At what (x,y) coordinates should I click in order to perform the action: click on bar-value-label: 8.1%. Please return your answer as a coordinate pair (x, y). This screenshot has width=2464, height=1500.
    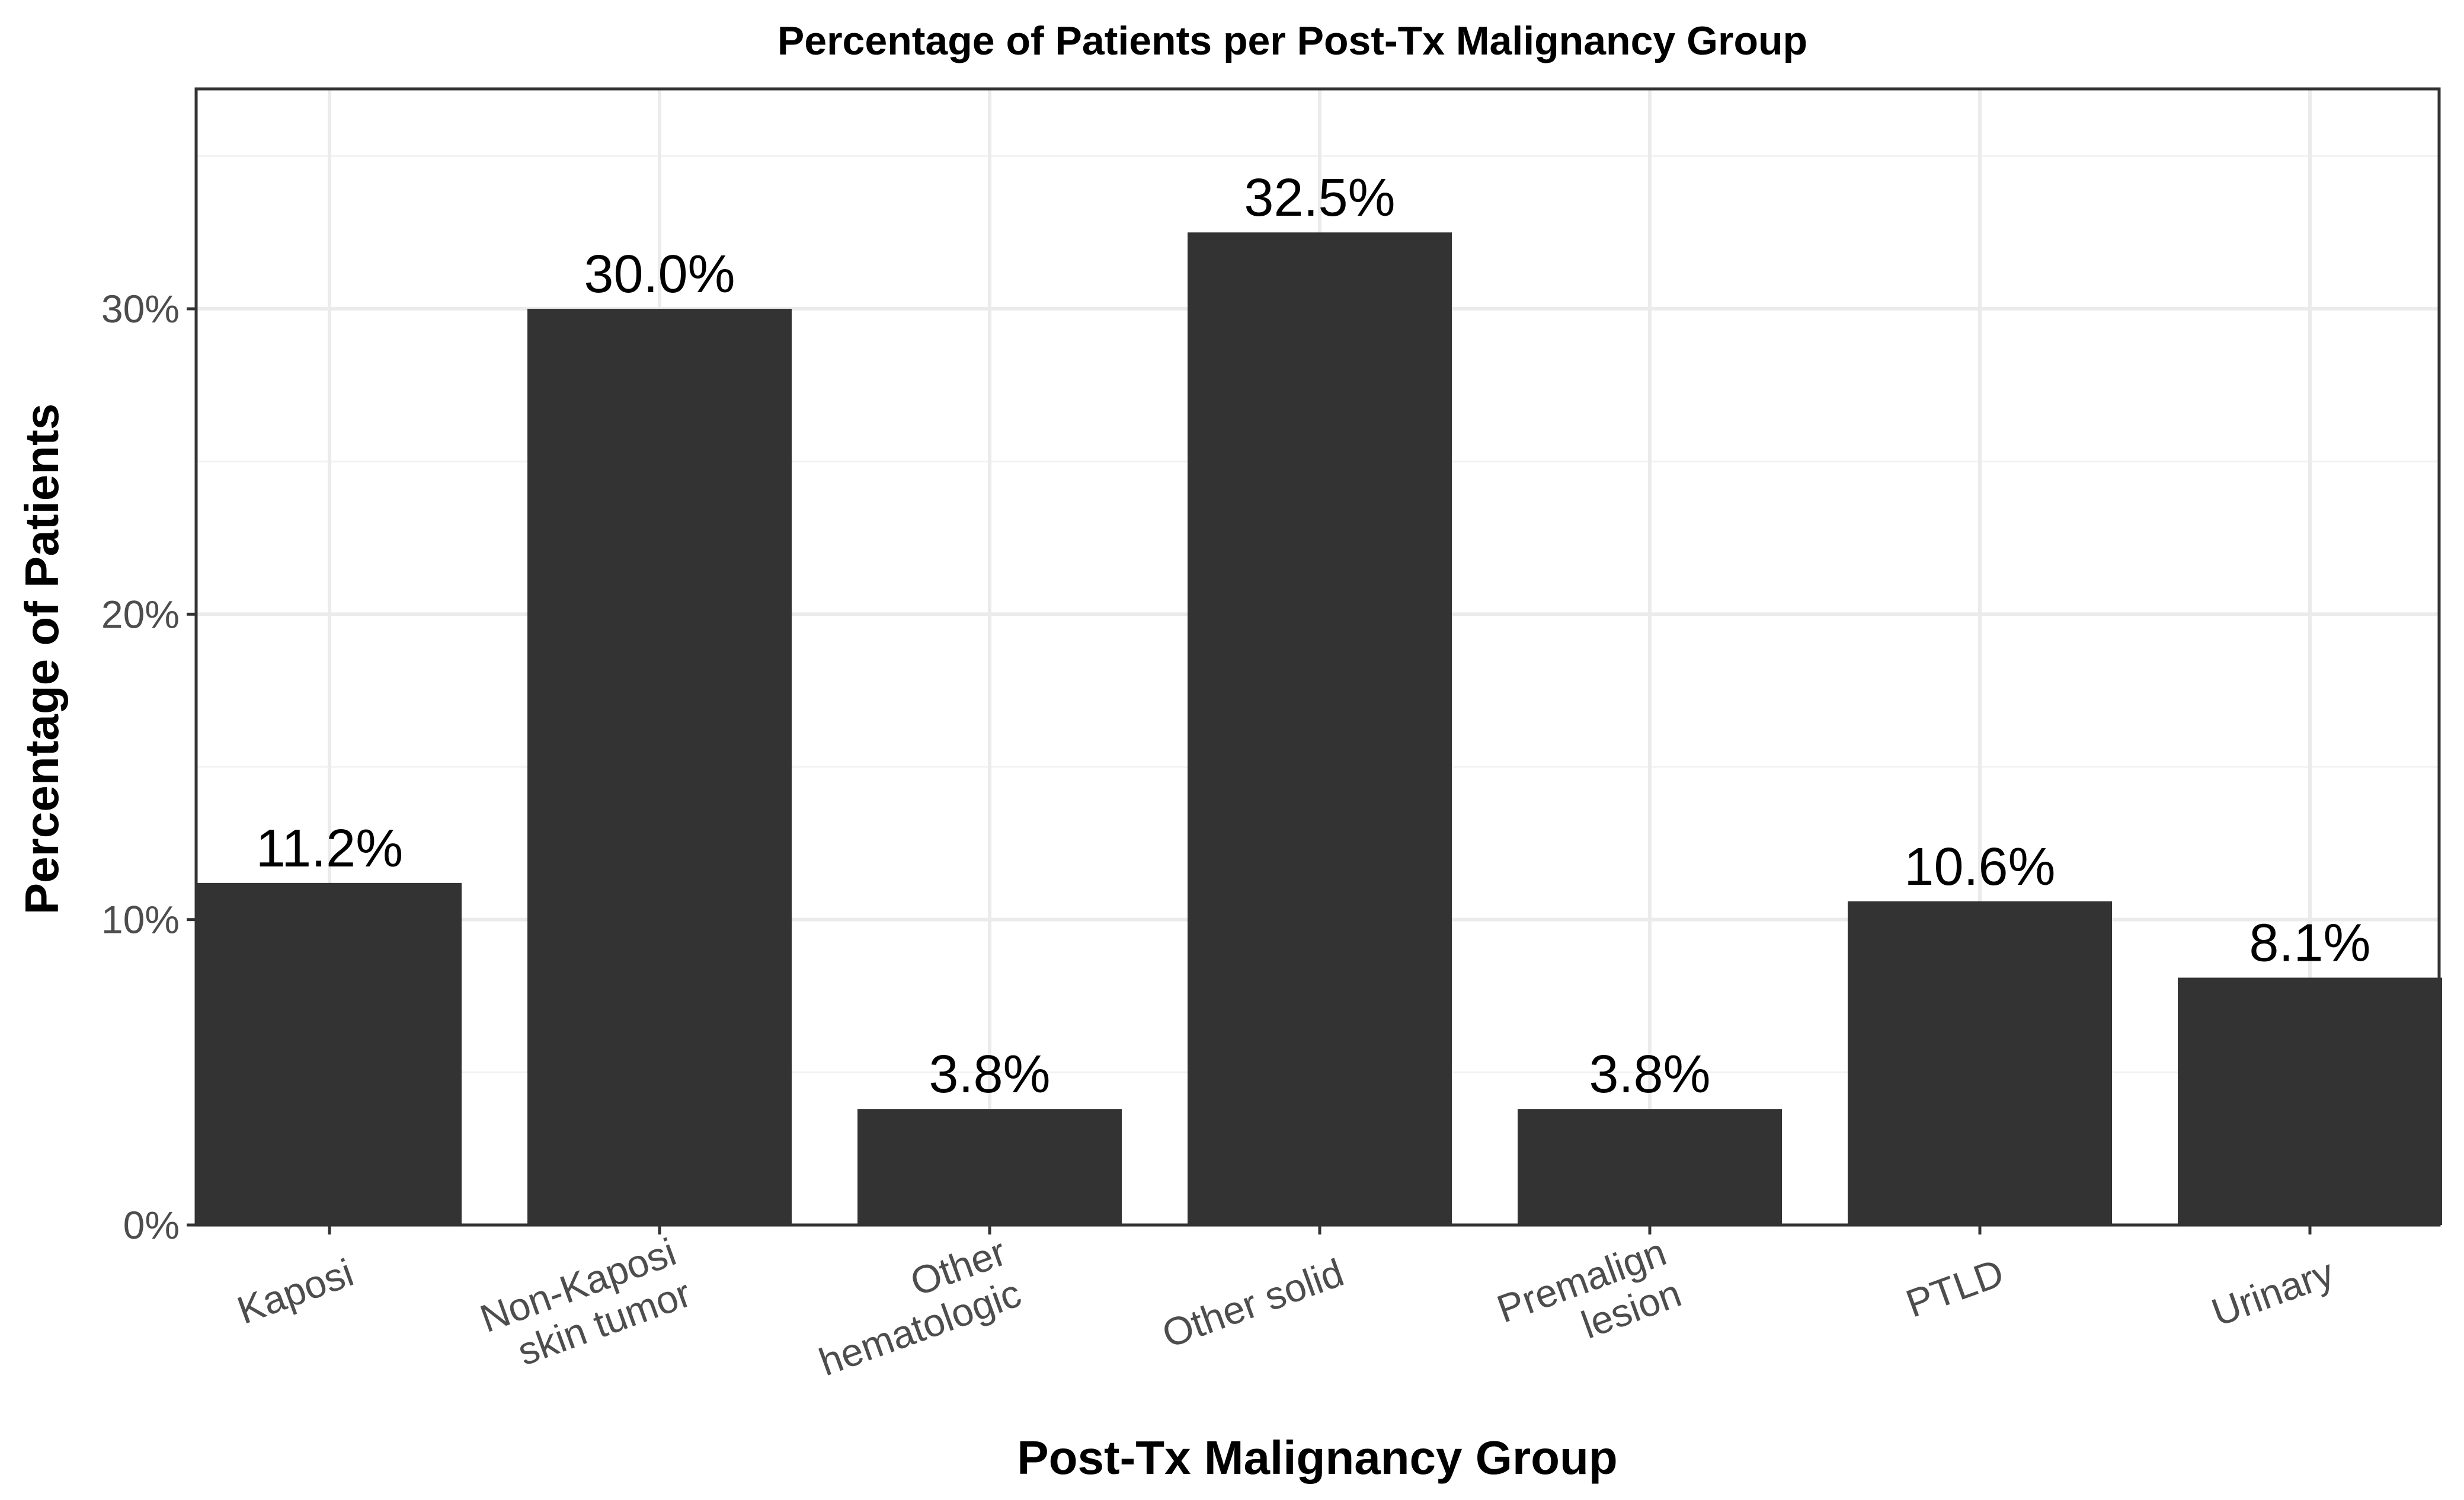
    Looking at the image, I should click on (2309, 943).